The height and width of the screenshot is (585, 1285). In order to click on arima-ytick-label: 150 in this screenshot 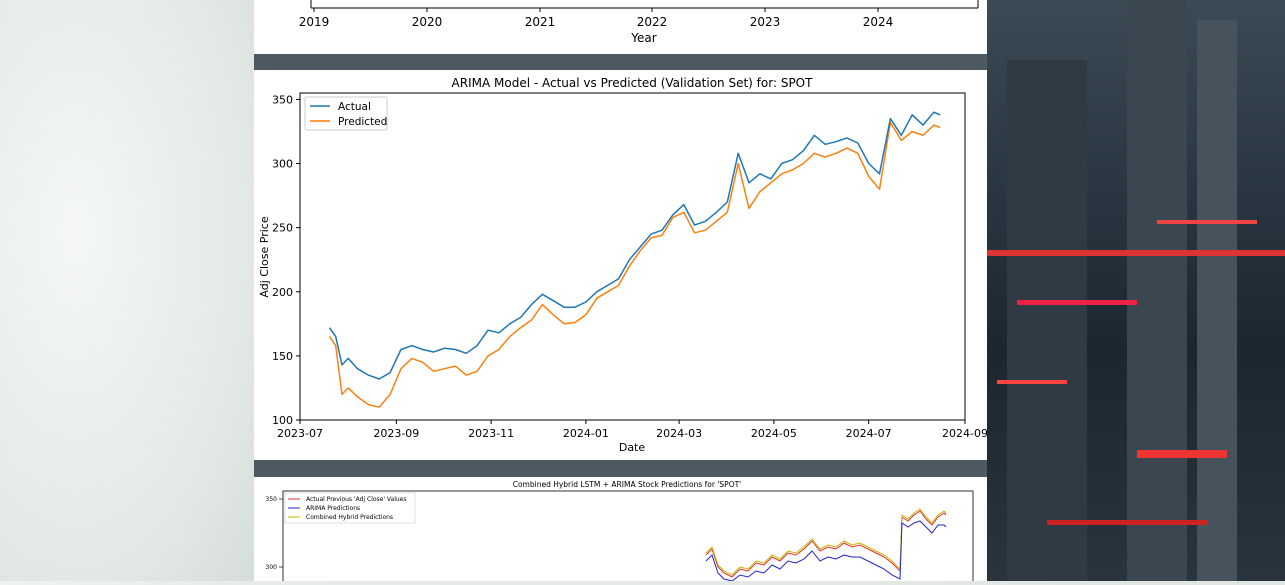, I will do `click(282, 356)`.